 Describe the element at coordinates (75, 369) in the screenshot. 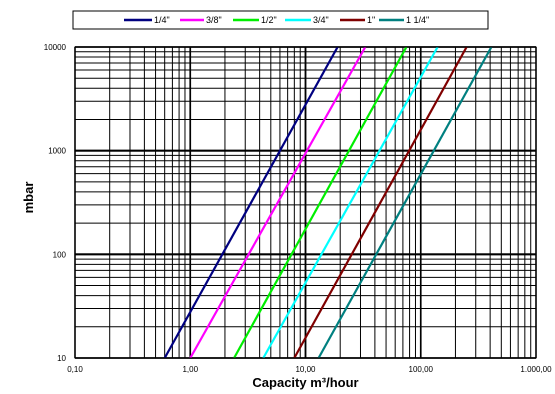

I see `x-tick-label: 0,10` at that location.